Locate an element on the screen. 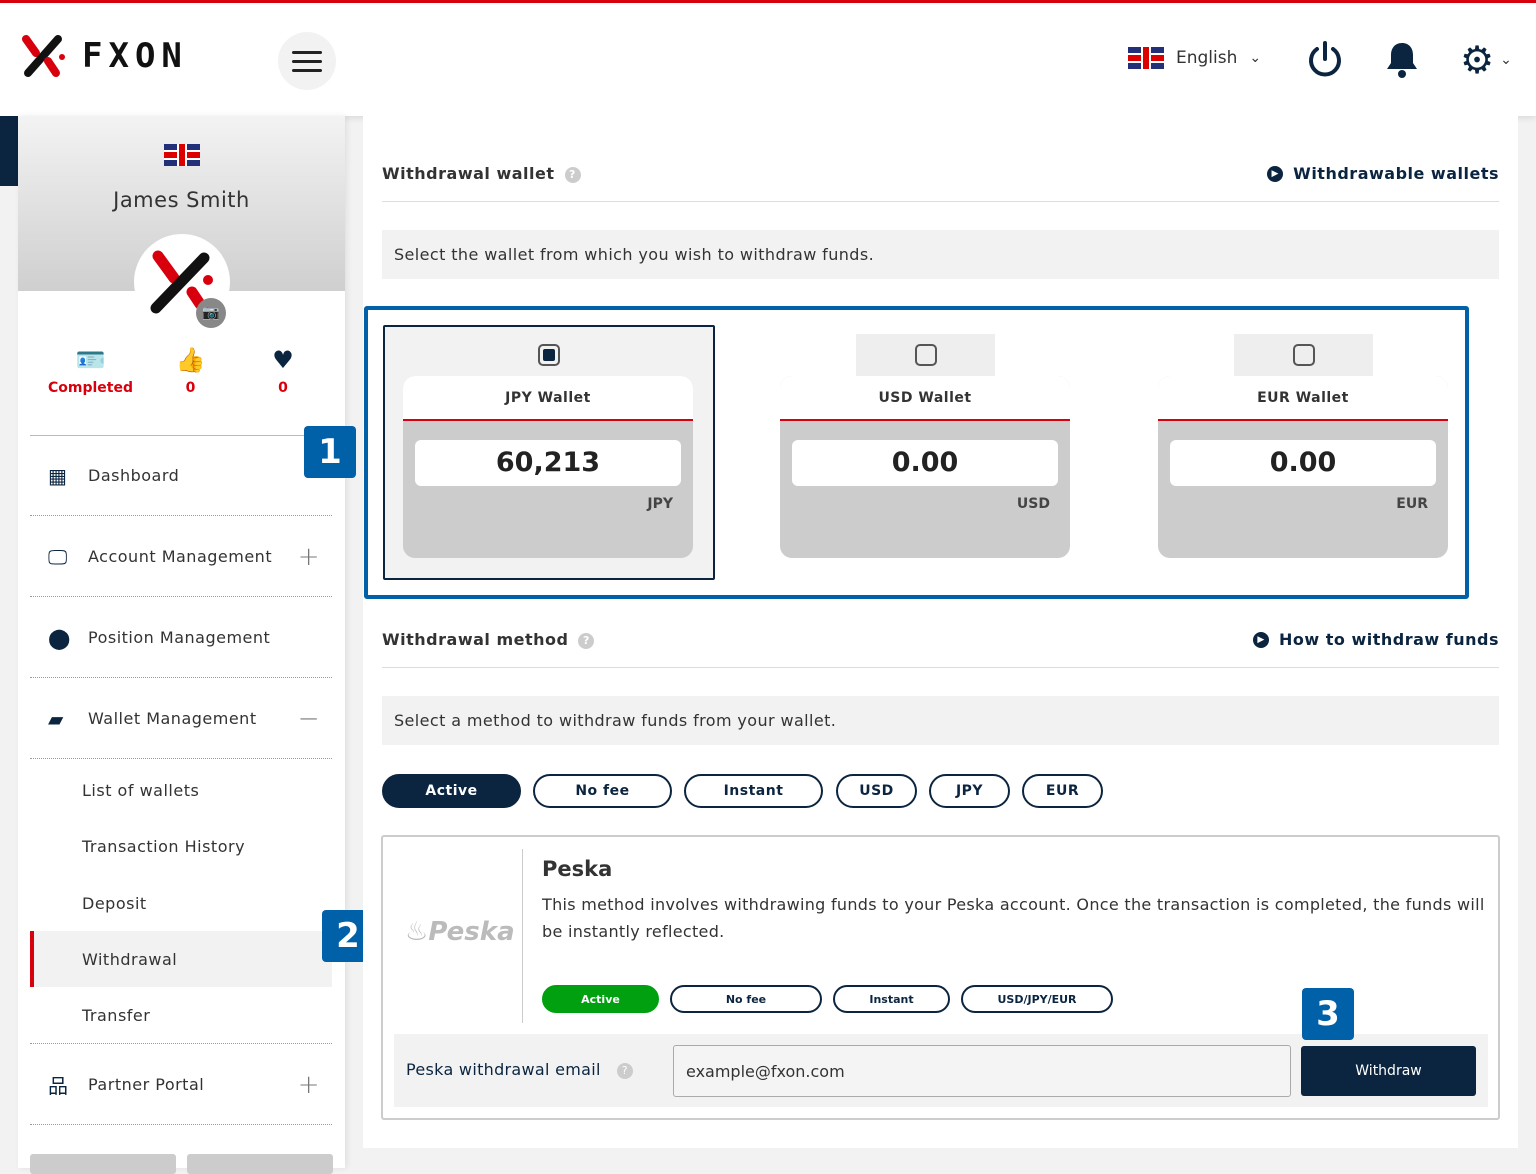 This screenshot has width=1536, height=1174. bell-icon is located at coordinates (1402, 60).